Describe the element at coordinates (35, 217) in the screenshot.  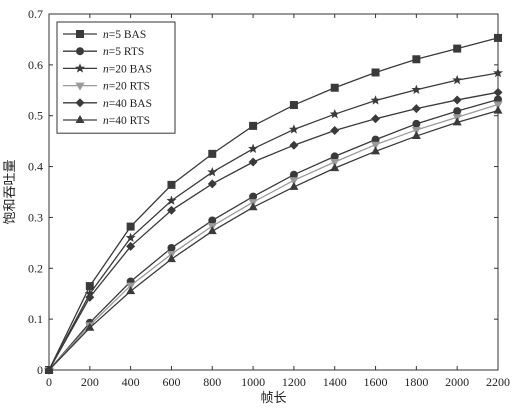
I see `y-tick-label: 0.3` at that location.